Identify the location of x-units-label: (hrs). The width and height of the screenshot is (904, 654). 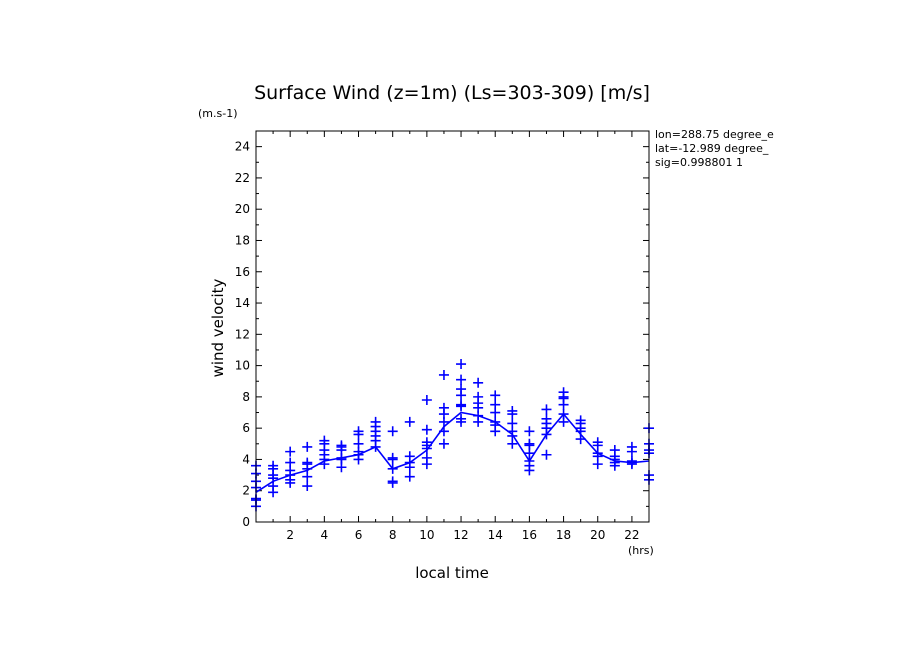
(641, 550).